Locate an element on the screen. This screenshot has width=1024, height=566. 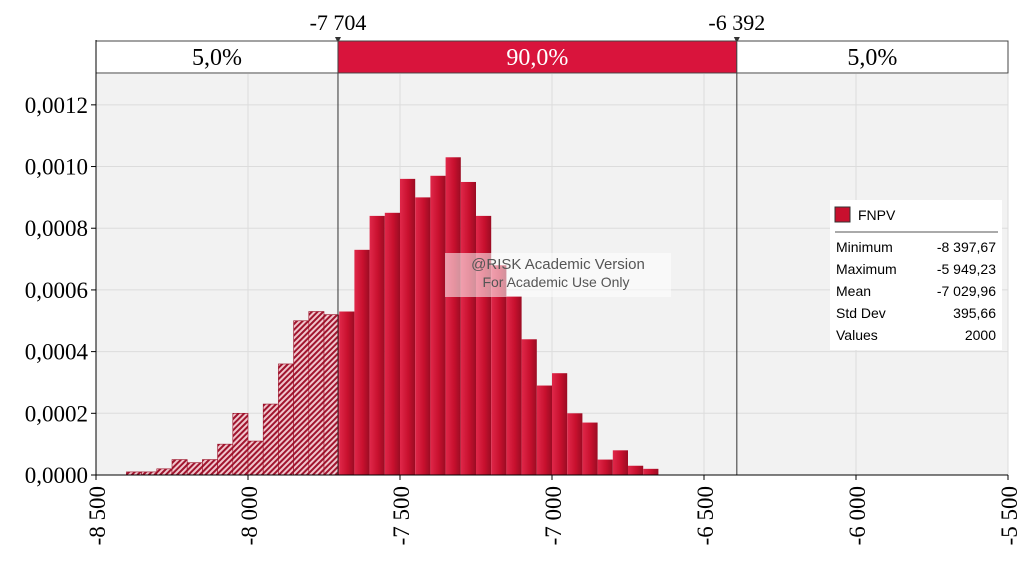
x-tick-label: -7 000 is located at coordinates (553, 515).